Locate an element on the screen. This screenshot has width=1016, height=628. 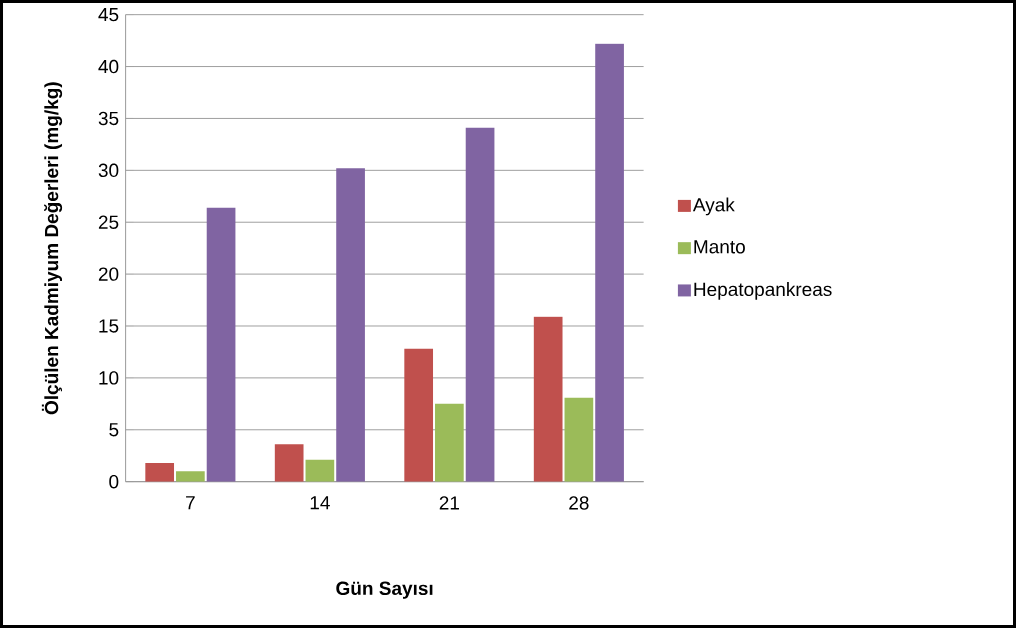
legend-label: Ayak is located at coordinates (713, 206).